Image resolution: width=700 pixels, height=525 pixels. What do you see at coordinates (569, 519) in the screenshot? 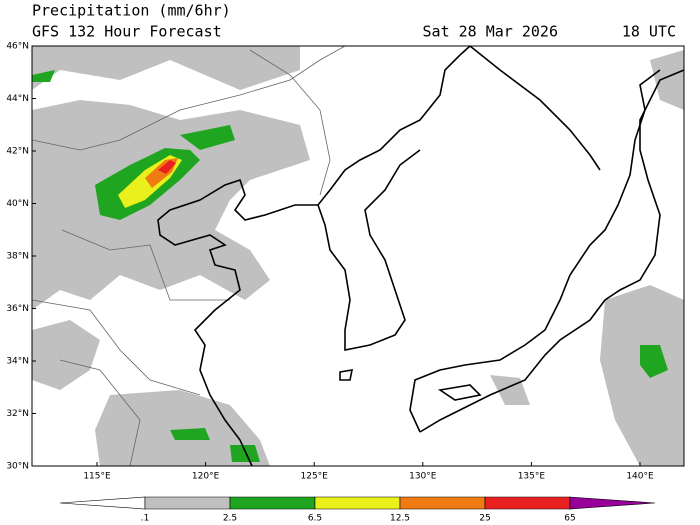
I see `legend-label: 65` at bounding box center [569, 519].